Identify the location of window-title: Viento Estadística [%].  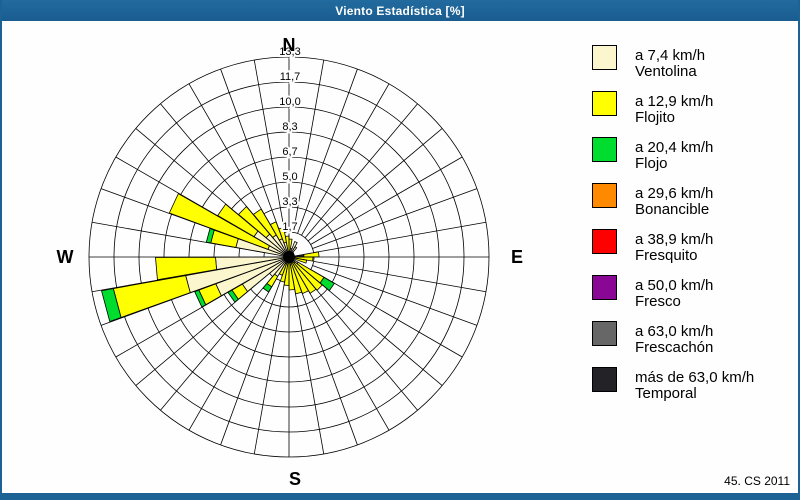
(400, 10).